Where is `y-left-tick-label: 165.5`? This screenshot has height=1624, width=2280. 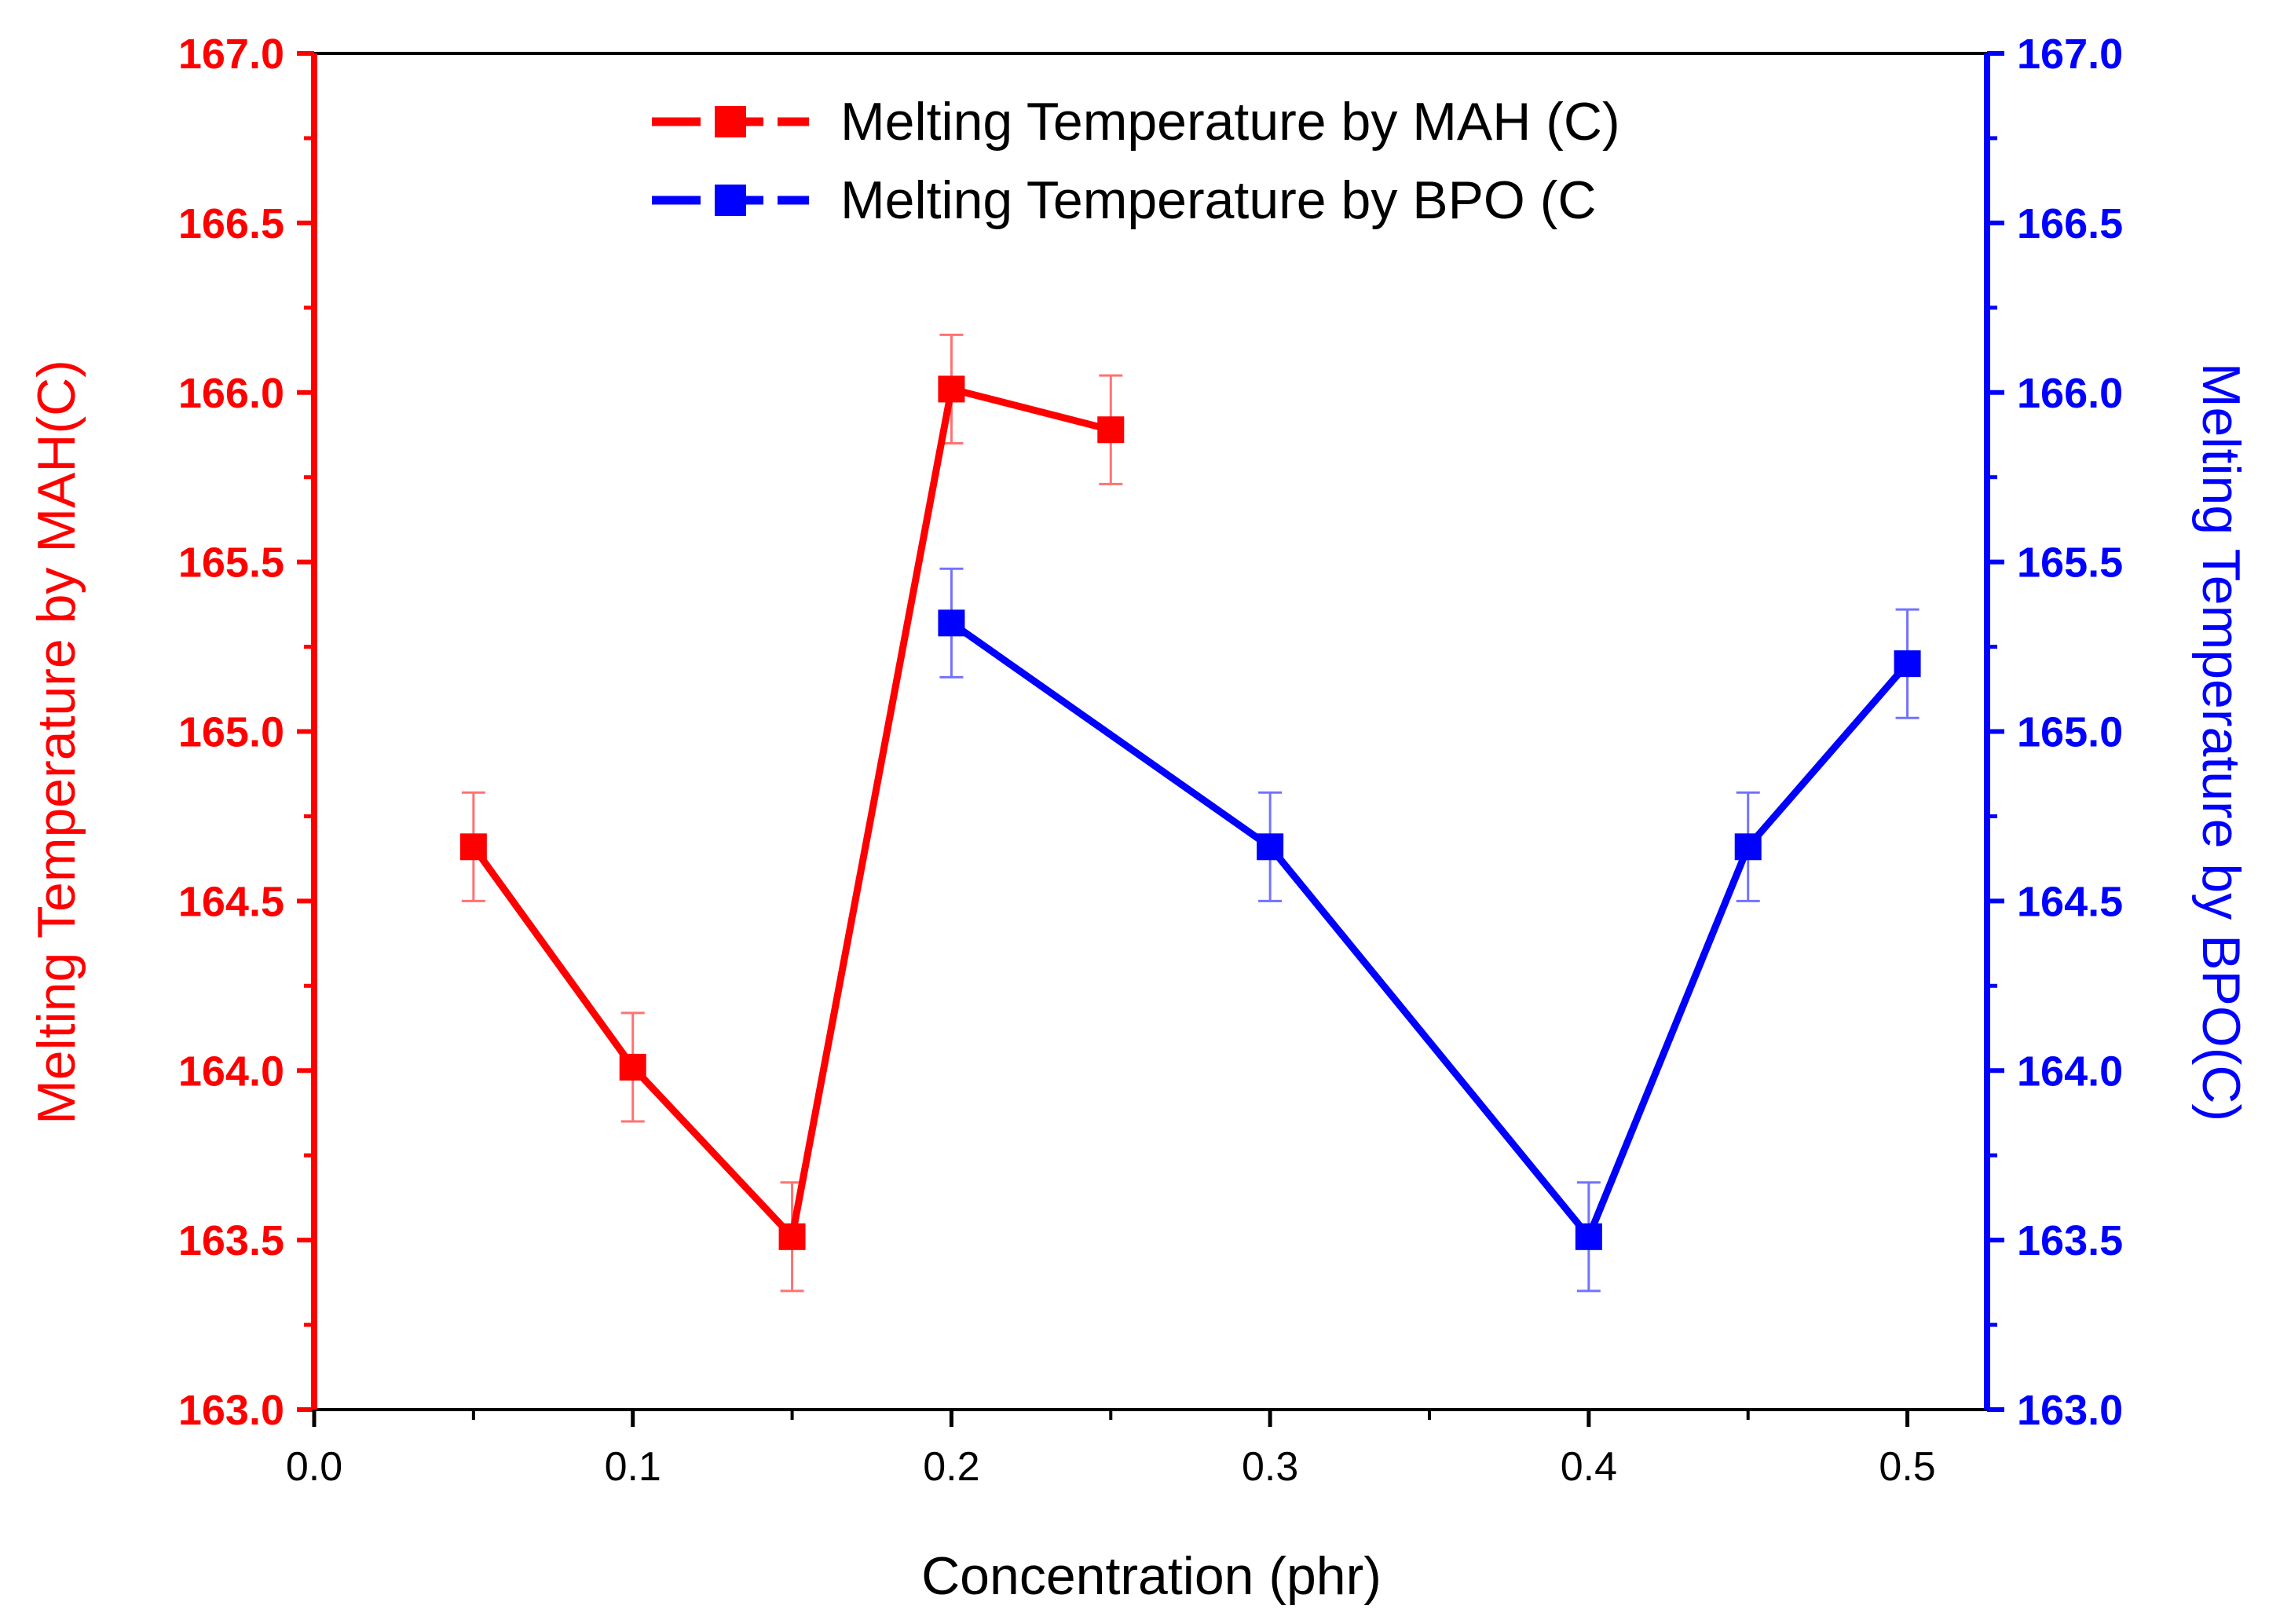 y-left-tick-label: 165.5 is located at coordinates (231, 563).